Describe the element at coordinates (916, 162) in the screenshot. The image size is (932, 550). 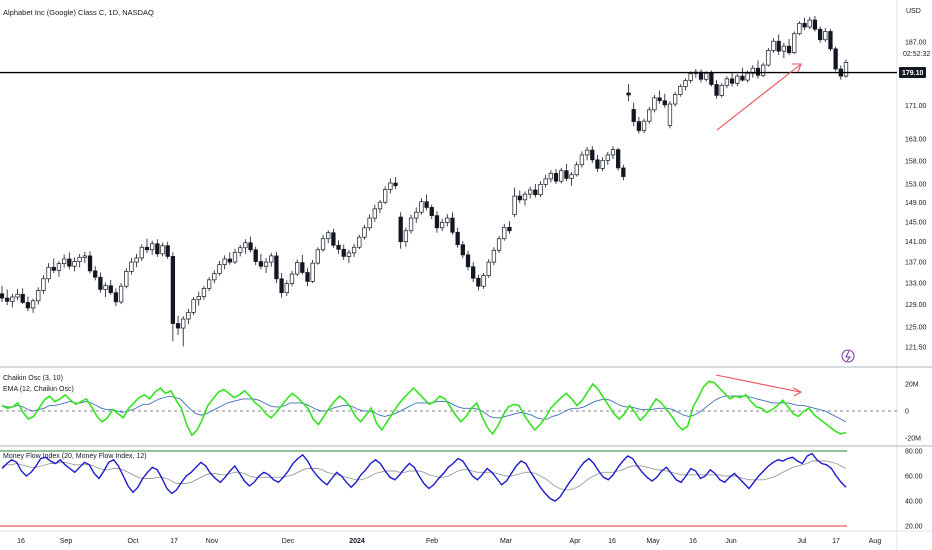
I see `price-tick-label: 158.00` at that location.